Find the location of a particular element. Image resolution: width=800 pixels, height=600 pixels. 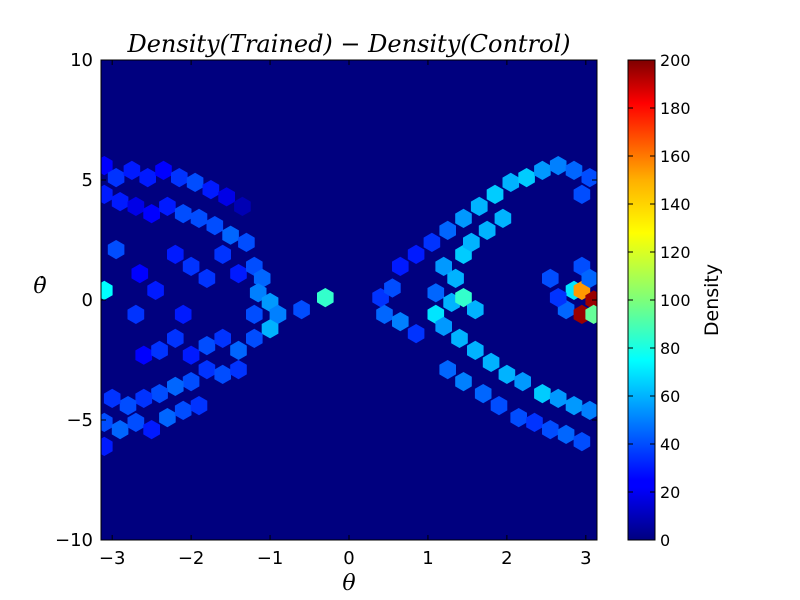

colorbar-tick-label: 140 is located at coordinates (675, 204).